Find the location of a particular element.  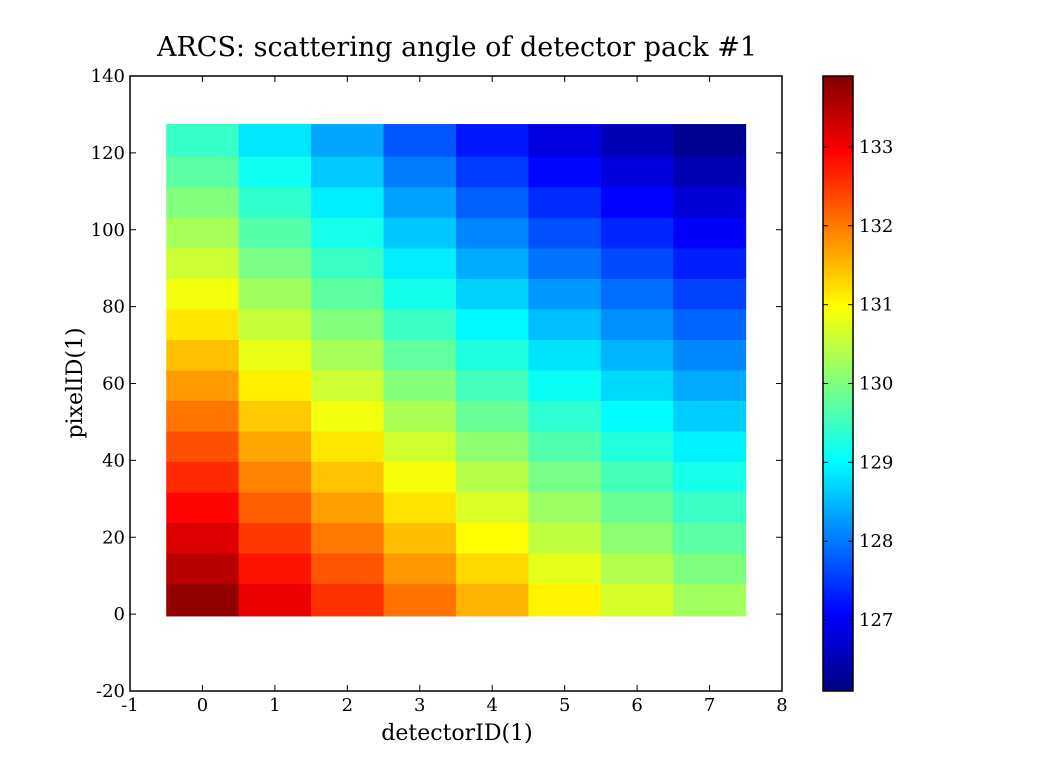

colorbar-tick-label: 131 is located at coordinates (876, 305).